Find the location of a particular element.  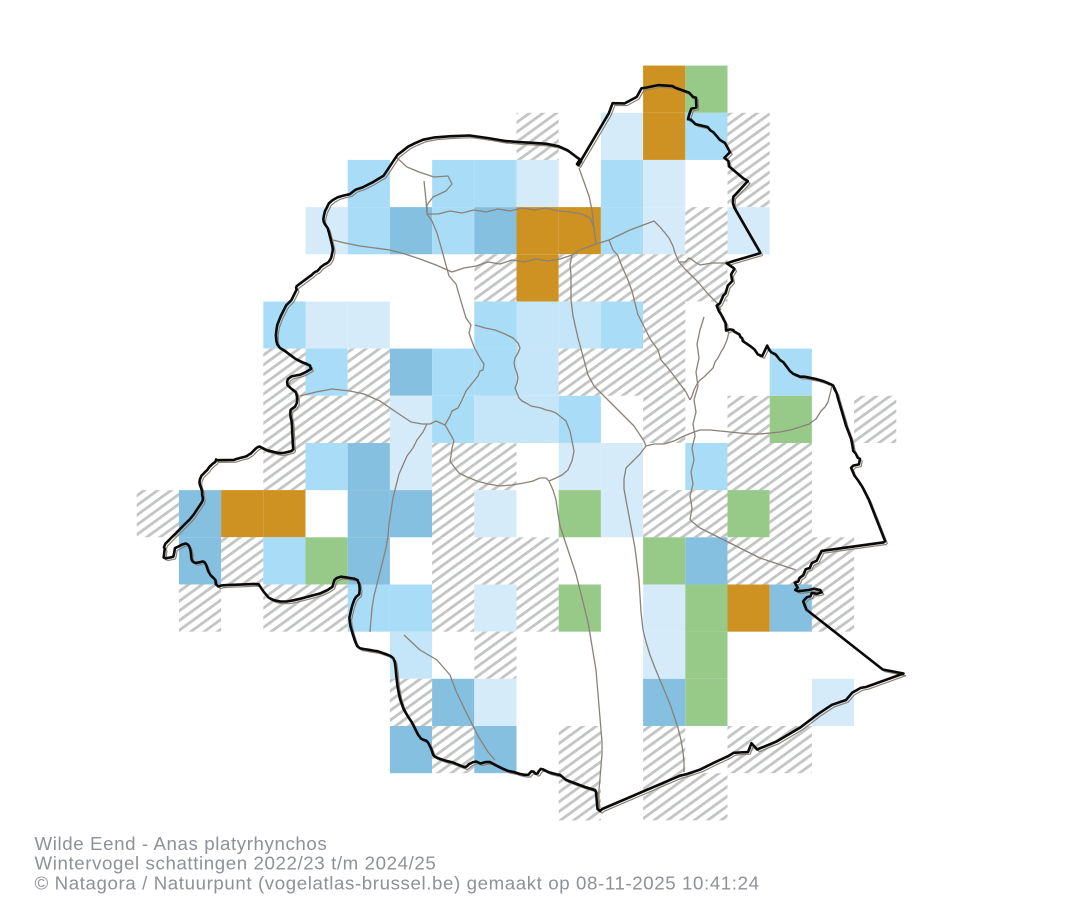

svg-text:Wilde Eend - Anas platyrhyncho: Wilde Eend - Anas platyrhynchos is located at coordinates (181, 843).